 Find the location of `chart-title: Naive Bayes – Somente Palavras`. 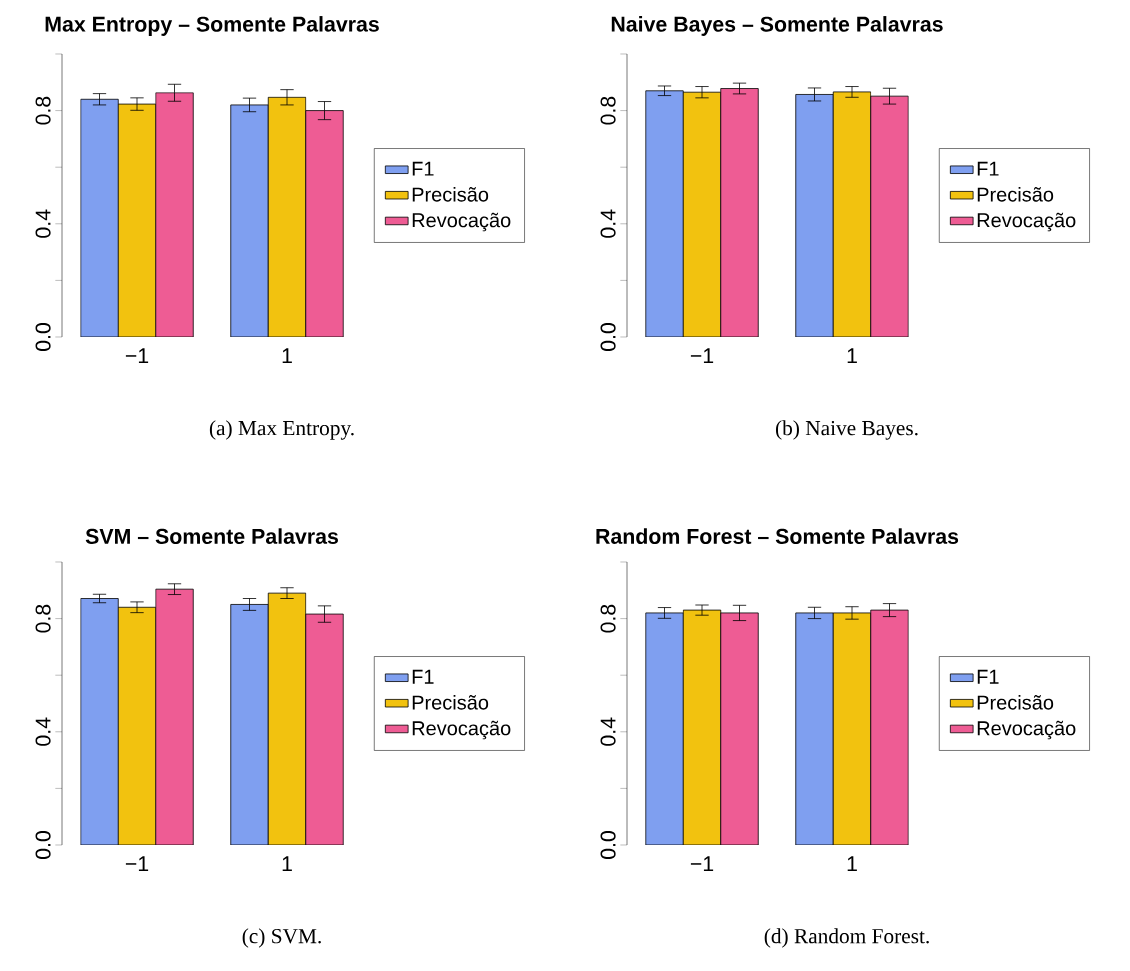

chart-title: Naive Bayes – Somente Palavras is located at coordinates (777, 26).